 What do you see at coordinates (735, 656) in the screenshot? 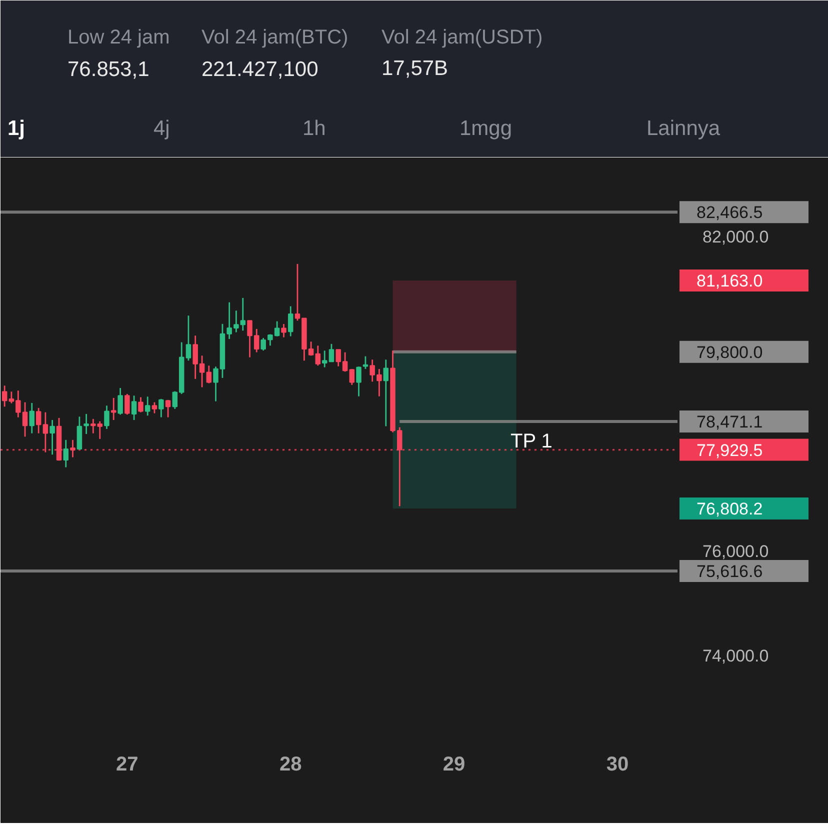
I see `y-tick-label: 74,000.0` at bounding box center [735, 656].